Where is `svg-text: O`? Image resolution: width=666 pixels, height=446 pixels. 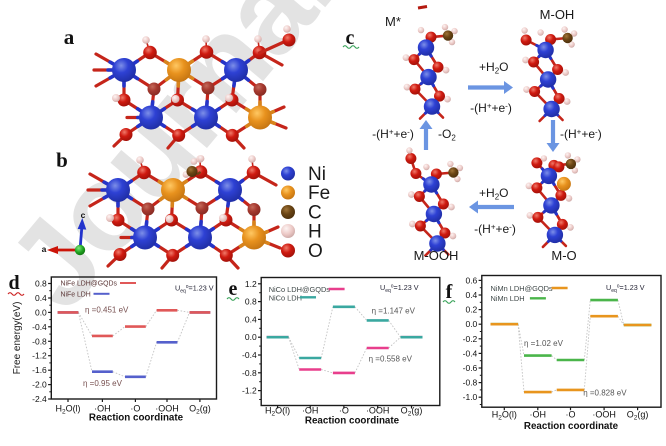 svg-text: O is located at coordinates (315, 251).